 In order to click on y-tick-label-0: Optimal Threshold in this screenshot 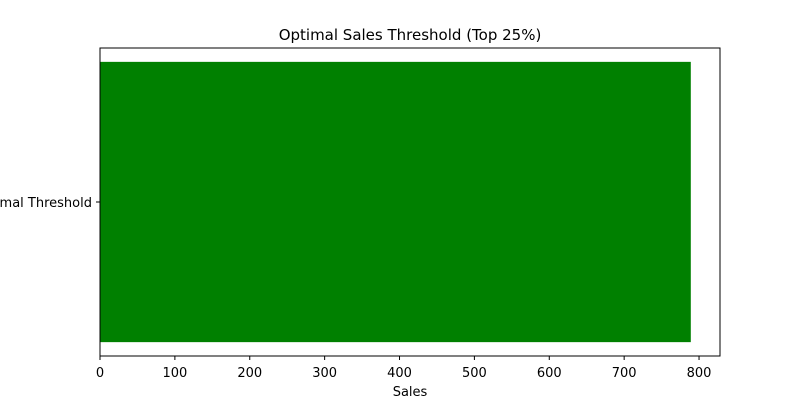, I will do `click(46, 203)`.